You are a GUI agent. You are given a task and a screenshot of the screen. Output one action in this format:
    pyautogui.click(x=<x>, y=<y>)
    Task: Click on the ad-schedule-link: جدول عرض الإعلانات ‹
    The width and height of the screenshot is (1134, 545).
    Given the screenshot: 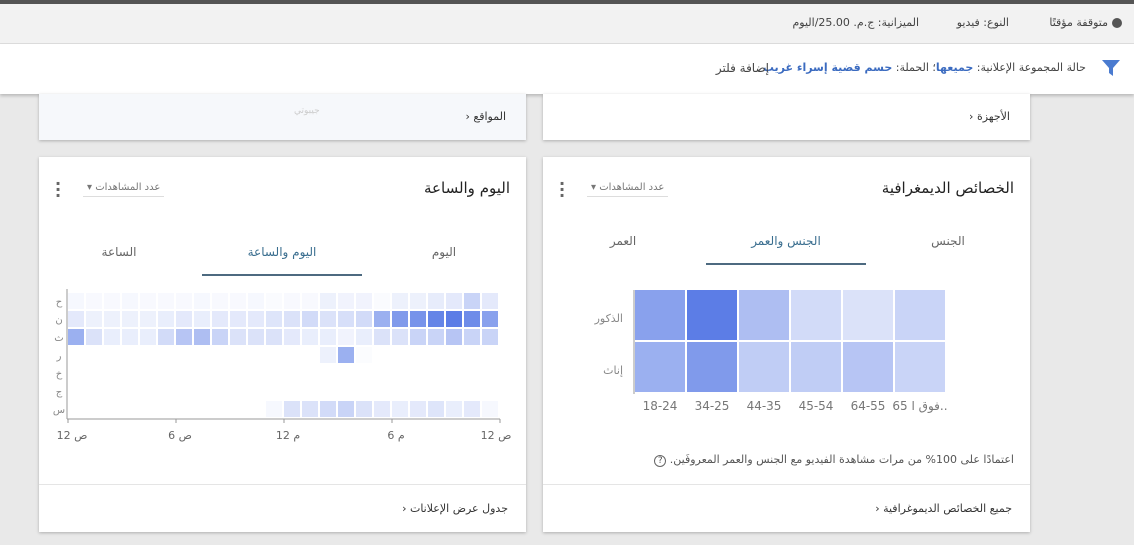 What is the action you would take?
    pyautogui.click(x=455, y=508)
    